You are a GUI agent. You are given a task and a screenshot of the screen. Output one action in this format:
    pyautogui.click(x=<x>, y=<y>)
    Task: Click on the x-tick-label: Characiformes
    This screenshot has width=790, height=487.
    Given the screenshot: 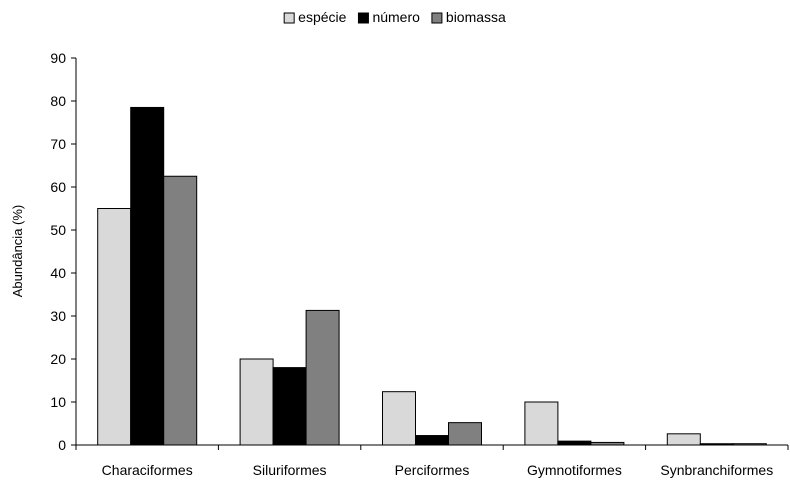 What is the action you would take?
    pyautogui.click(x=147, y=470)
    